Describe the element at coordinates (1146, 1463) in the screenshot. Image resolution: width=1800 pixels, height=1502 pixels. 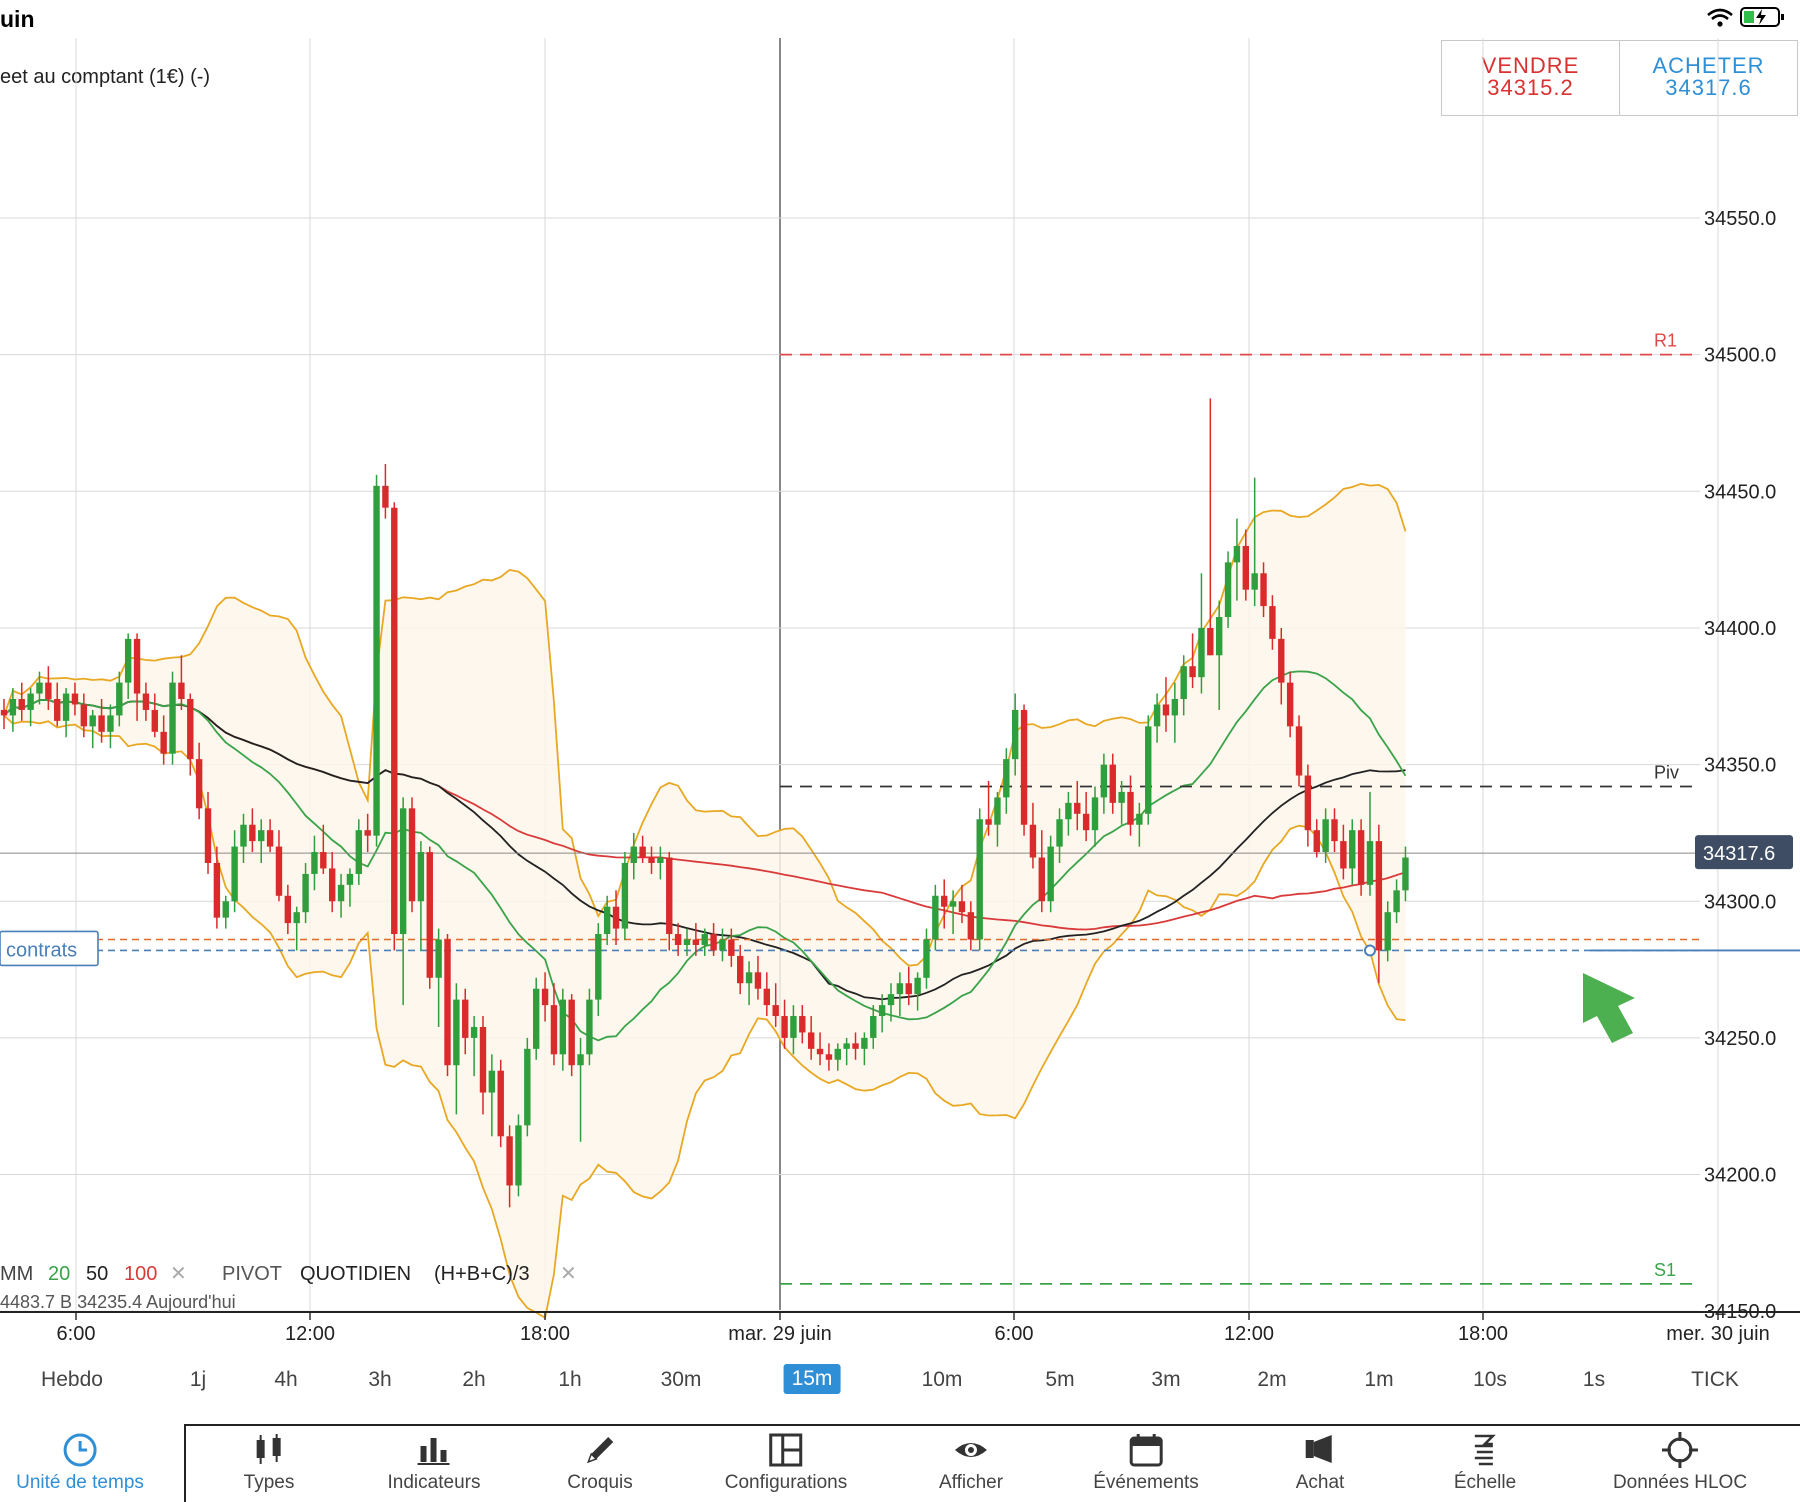
I see `toolbar--v-nements: Événements` at that location.